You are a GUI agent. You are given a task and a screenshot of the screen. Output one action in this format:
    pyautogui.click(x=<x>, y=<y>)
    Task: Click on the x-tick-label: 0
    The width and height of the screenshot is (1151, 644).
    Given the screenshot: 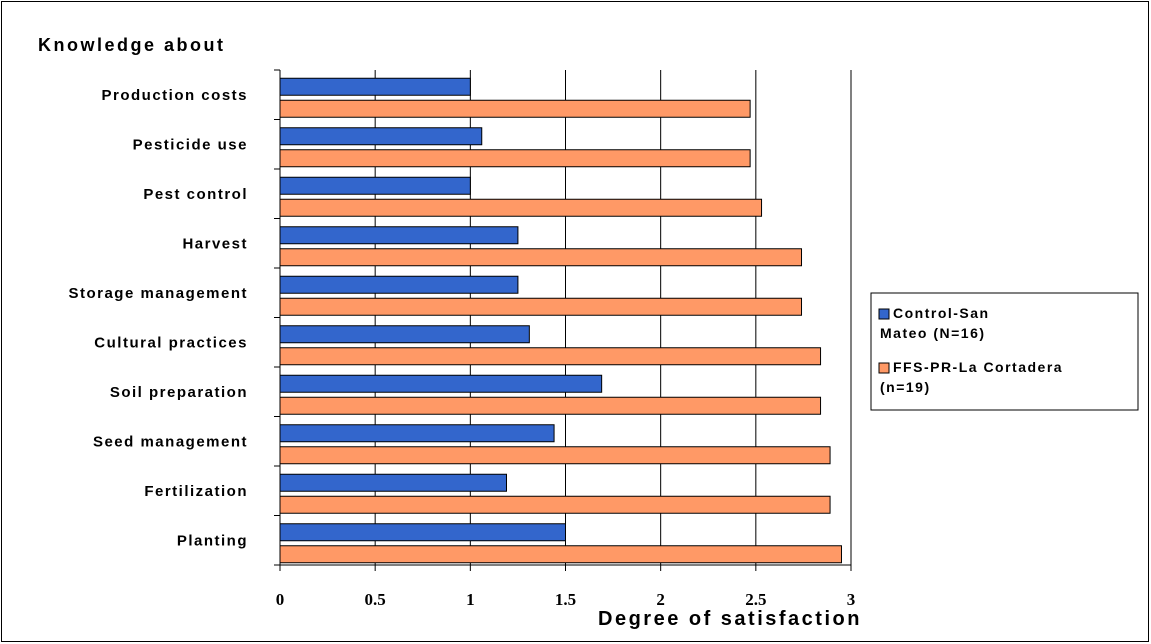 What is the action you would take?
    pyautogui.click(x=280, y=599)
    